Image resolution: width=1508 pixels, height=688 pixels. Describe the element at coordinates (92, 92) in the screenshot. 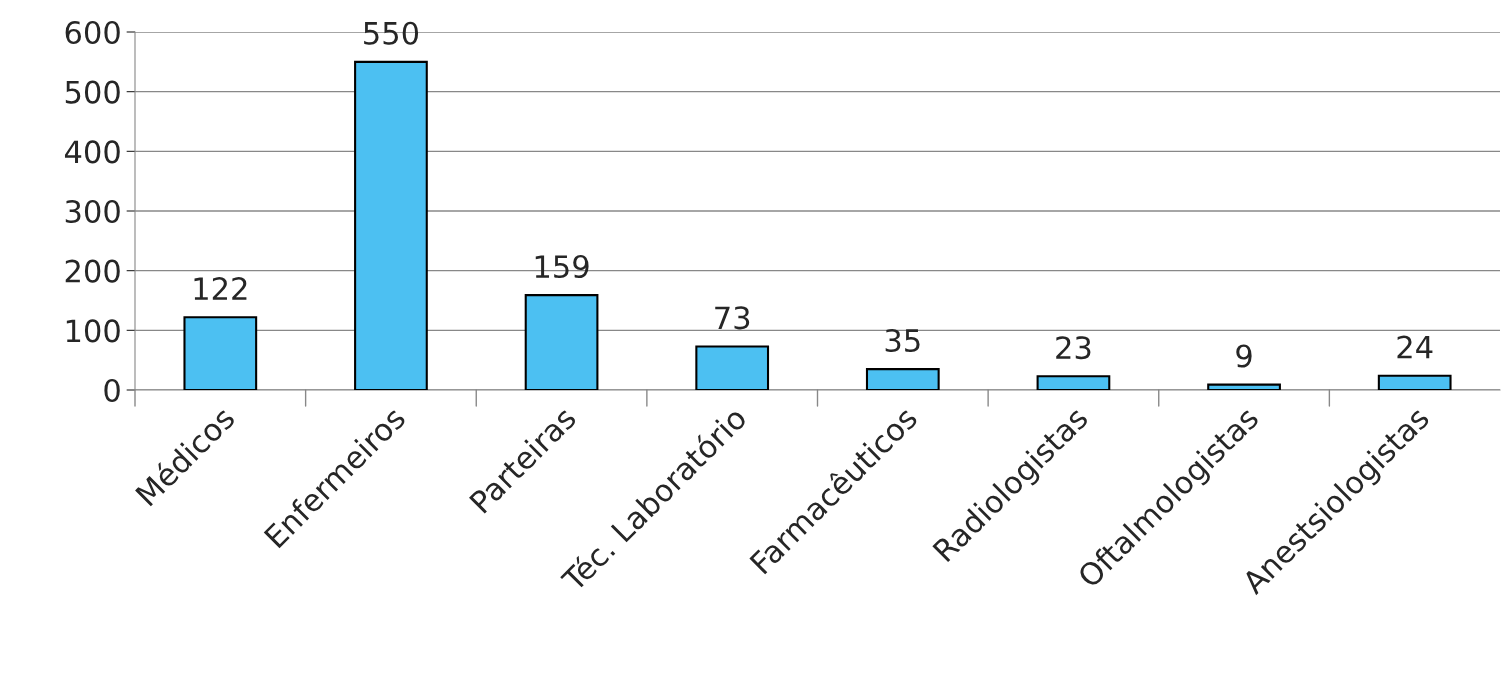

I see `y-tick-label: 500` at that location.